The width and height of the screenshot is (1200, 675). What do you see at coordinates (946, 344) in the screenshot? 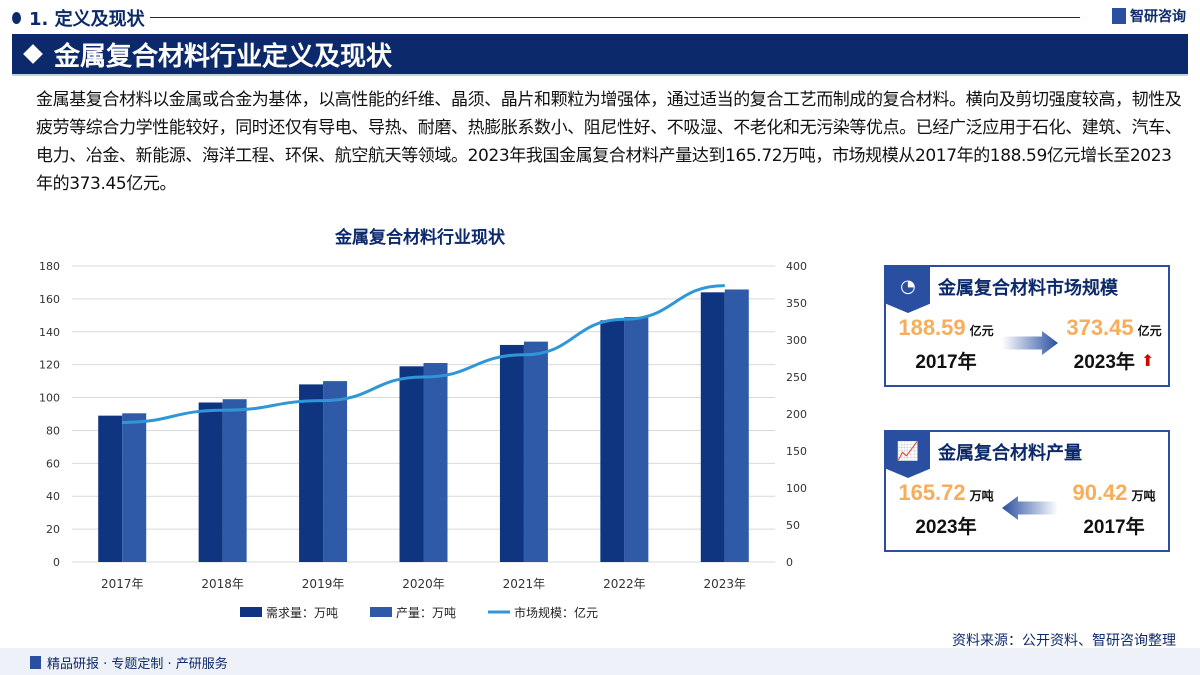
I see `from-group: 188.59 亿元 2017年` at bounding box center [946, 344].